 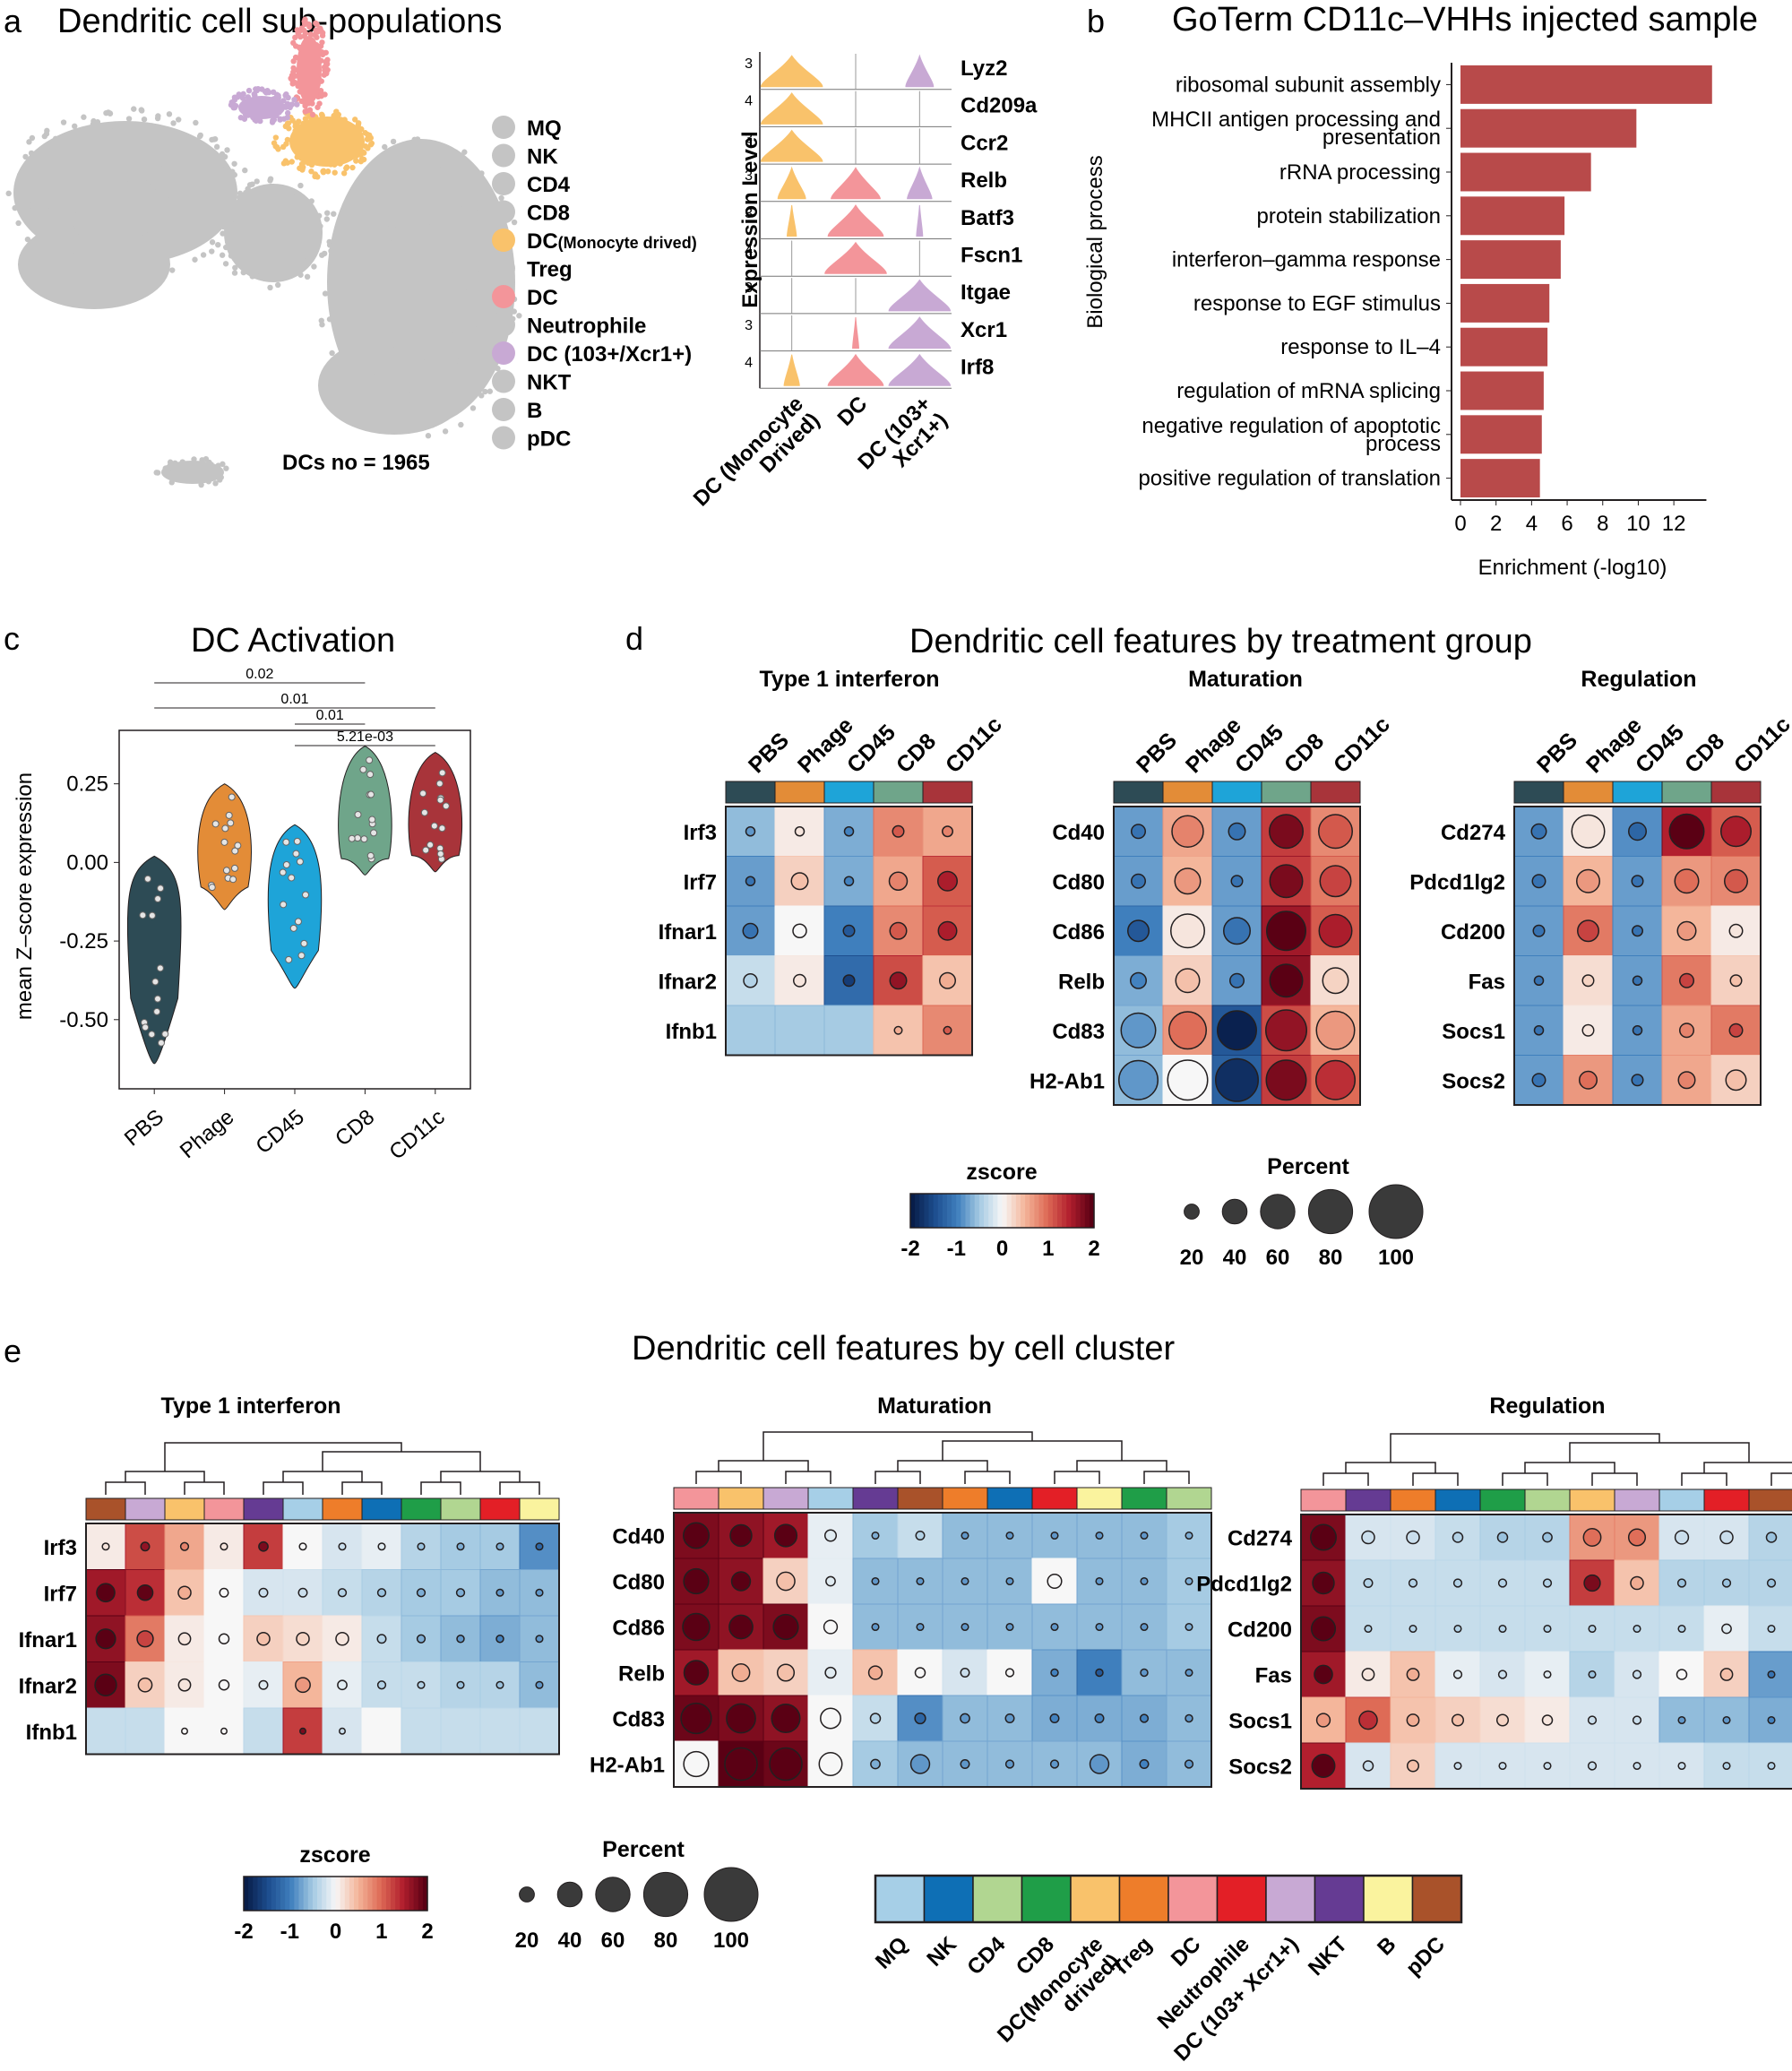 What do you see at coordinates (1457, 1500) in the screenshot?
I see `e2-colorbar-NK` at bounding box center [1457, 1500].